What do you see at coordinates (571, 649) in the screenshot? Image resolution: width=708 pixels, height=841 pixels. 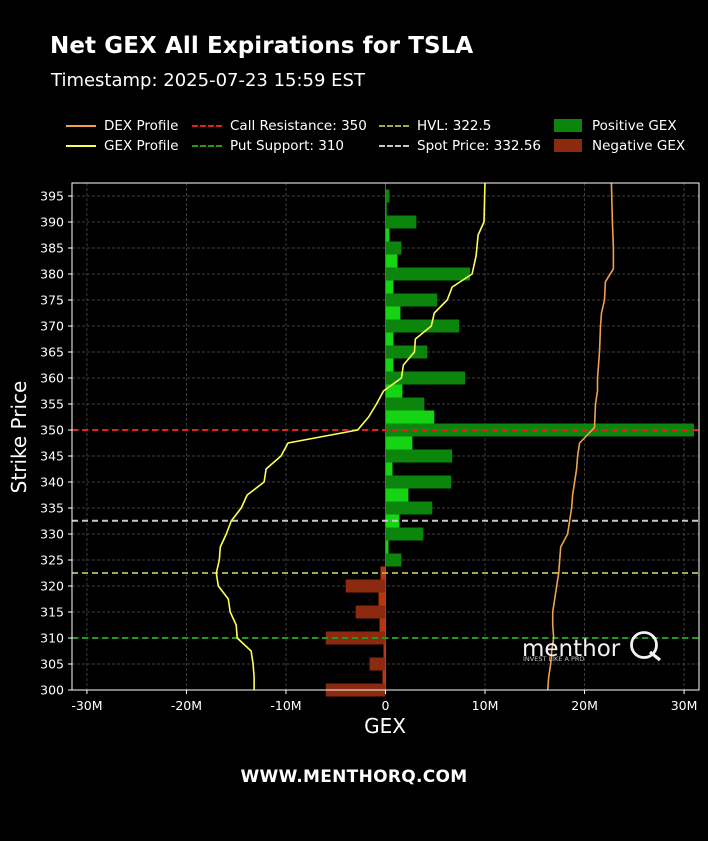 I see `watermark-brand: menthor` at bounding box center [571, 649].